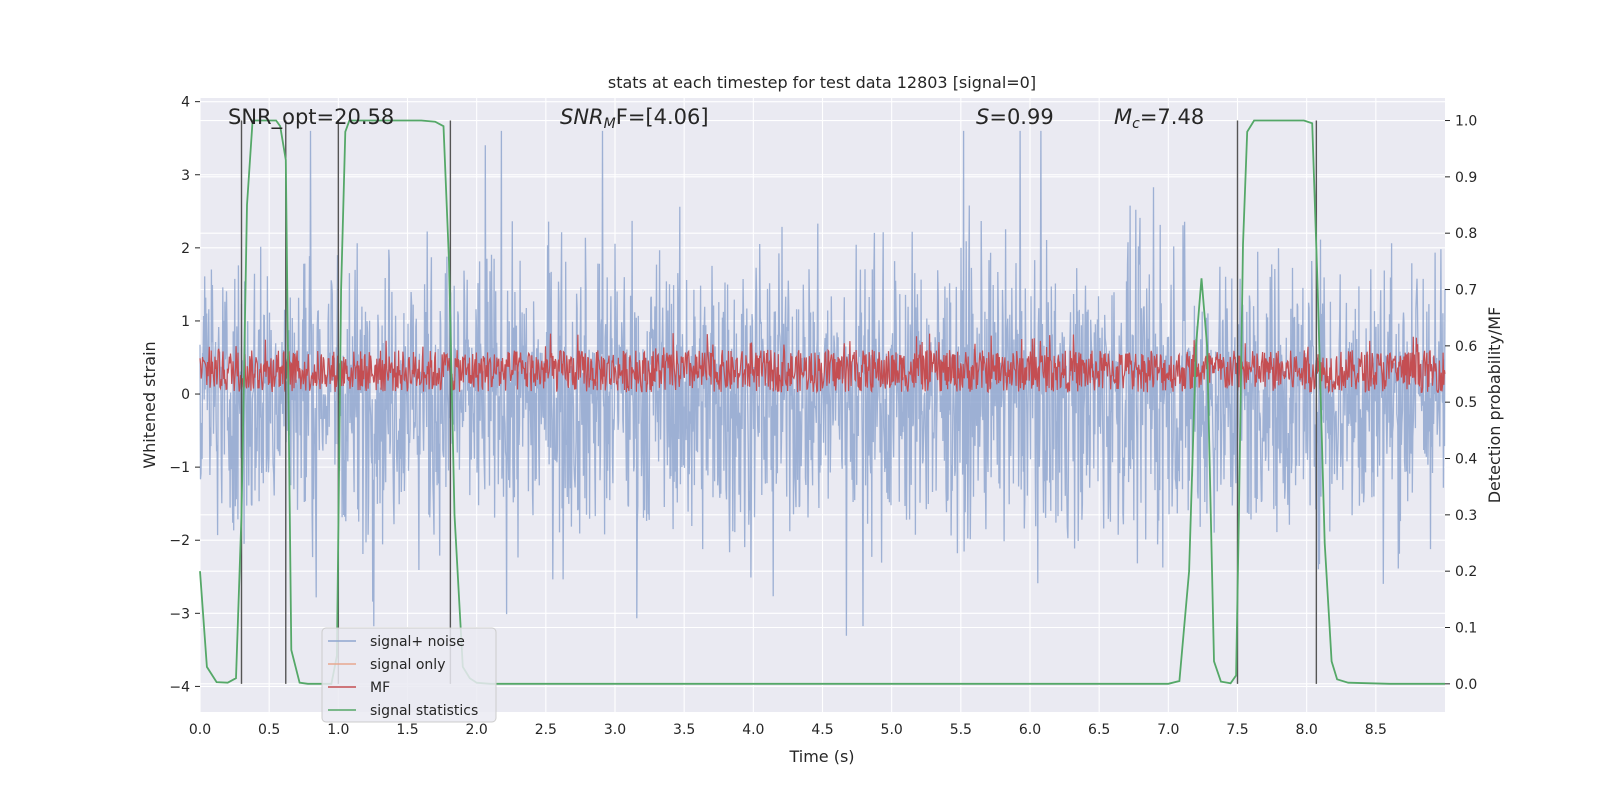 Image resolution: width=1600 pixels, height=800 pixels. What do you see at coordinates (1376, 730) in the screenshot?
I see `x-tick-label: 8.5` at bounding box center [1376, 730].